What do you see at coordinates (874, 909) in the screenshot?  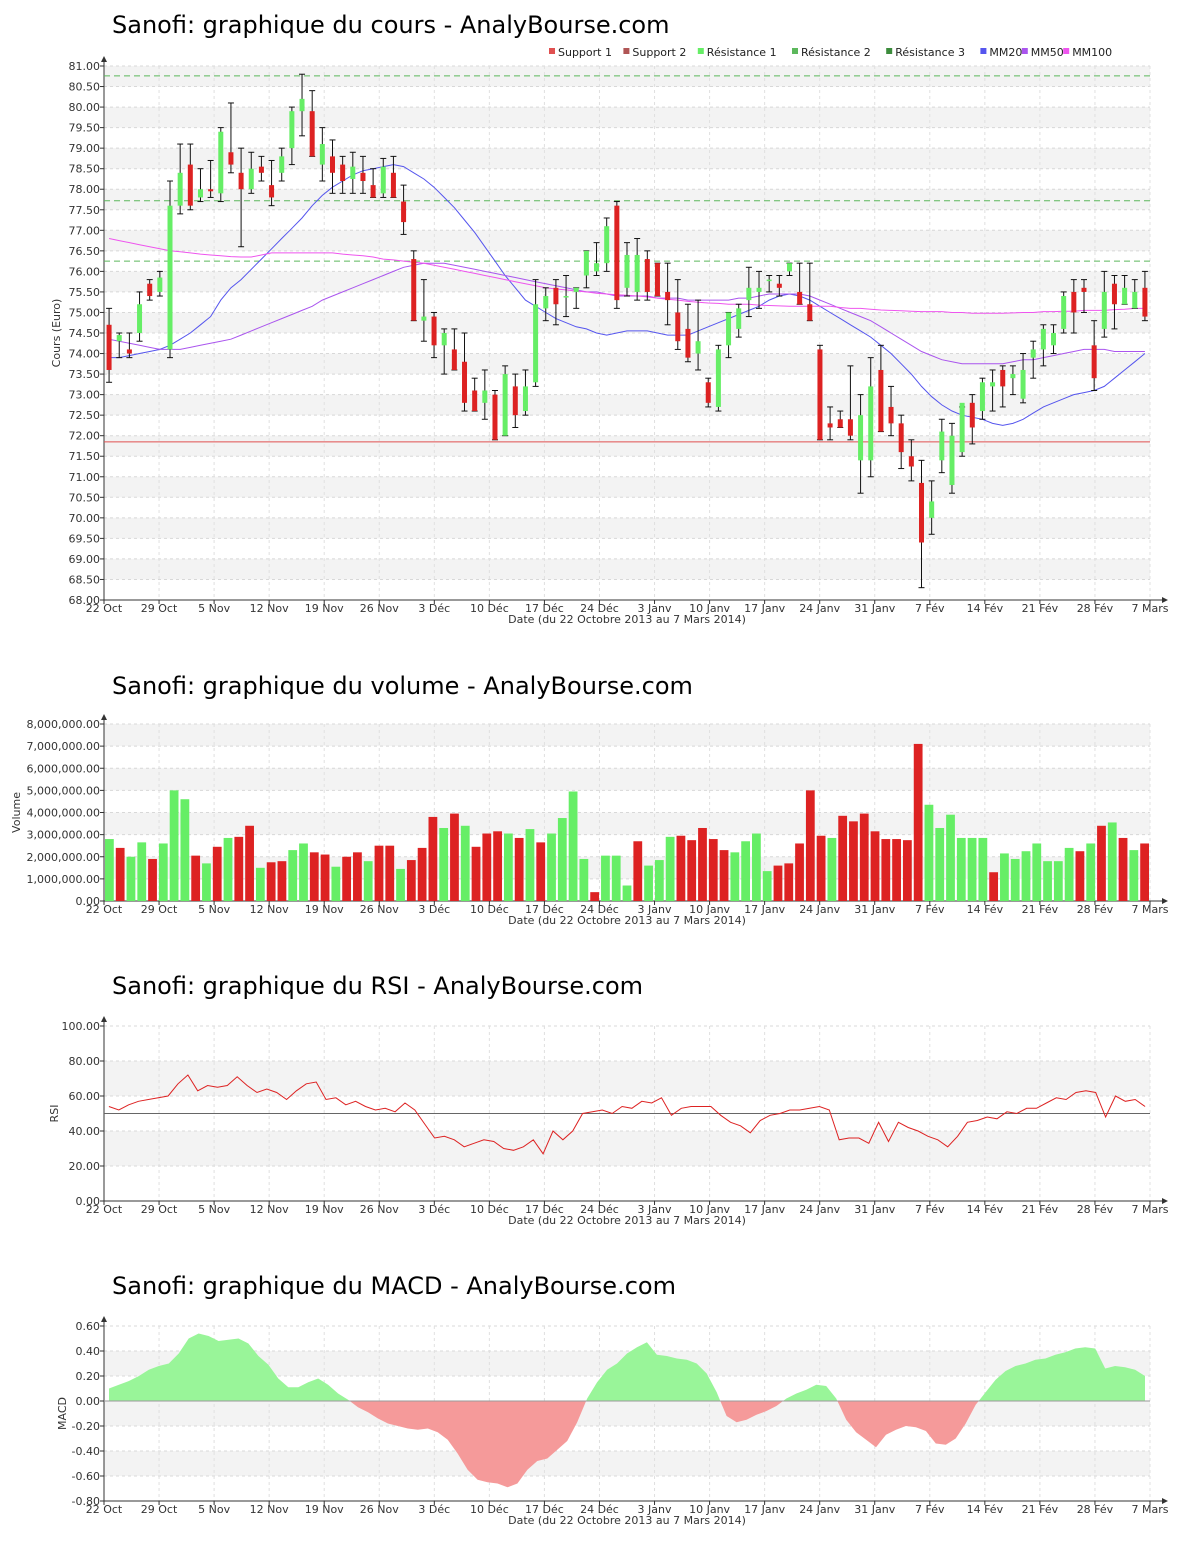 I see `x-tick-label: 31 Janv` at bounding box center [874, 909].